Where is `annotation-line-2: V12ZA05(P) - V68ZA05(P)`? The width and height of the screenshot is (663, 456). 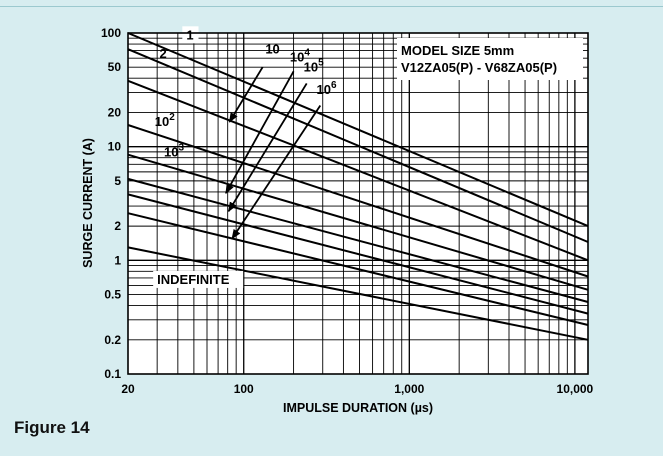 annotation-line-2: V12ZA05(P) - V68ZA05(P) is located at coordinates (479, 67).